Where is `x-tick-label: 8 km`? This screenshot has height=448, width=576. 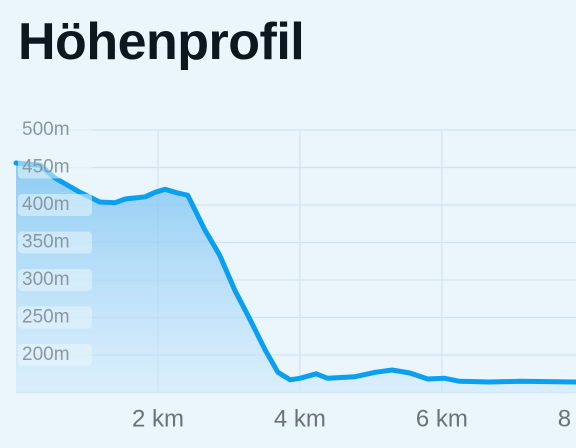
x-tick-label: 8 km is located at coordinates (567, 418).